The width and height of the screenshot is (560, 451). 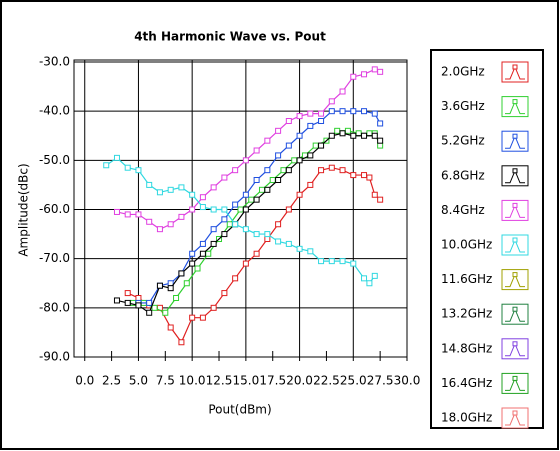 I want to click on x-tick-label: 22.5, so click(x=326, y=381).